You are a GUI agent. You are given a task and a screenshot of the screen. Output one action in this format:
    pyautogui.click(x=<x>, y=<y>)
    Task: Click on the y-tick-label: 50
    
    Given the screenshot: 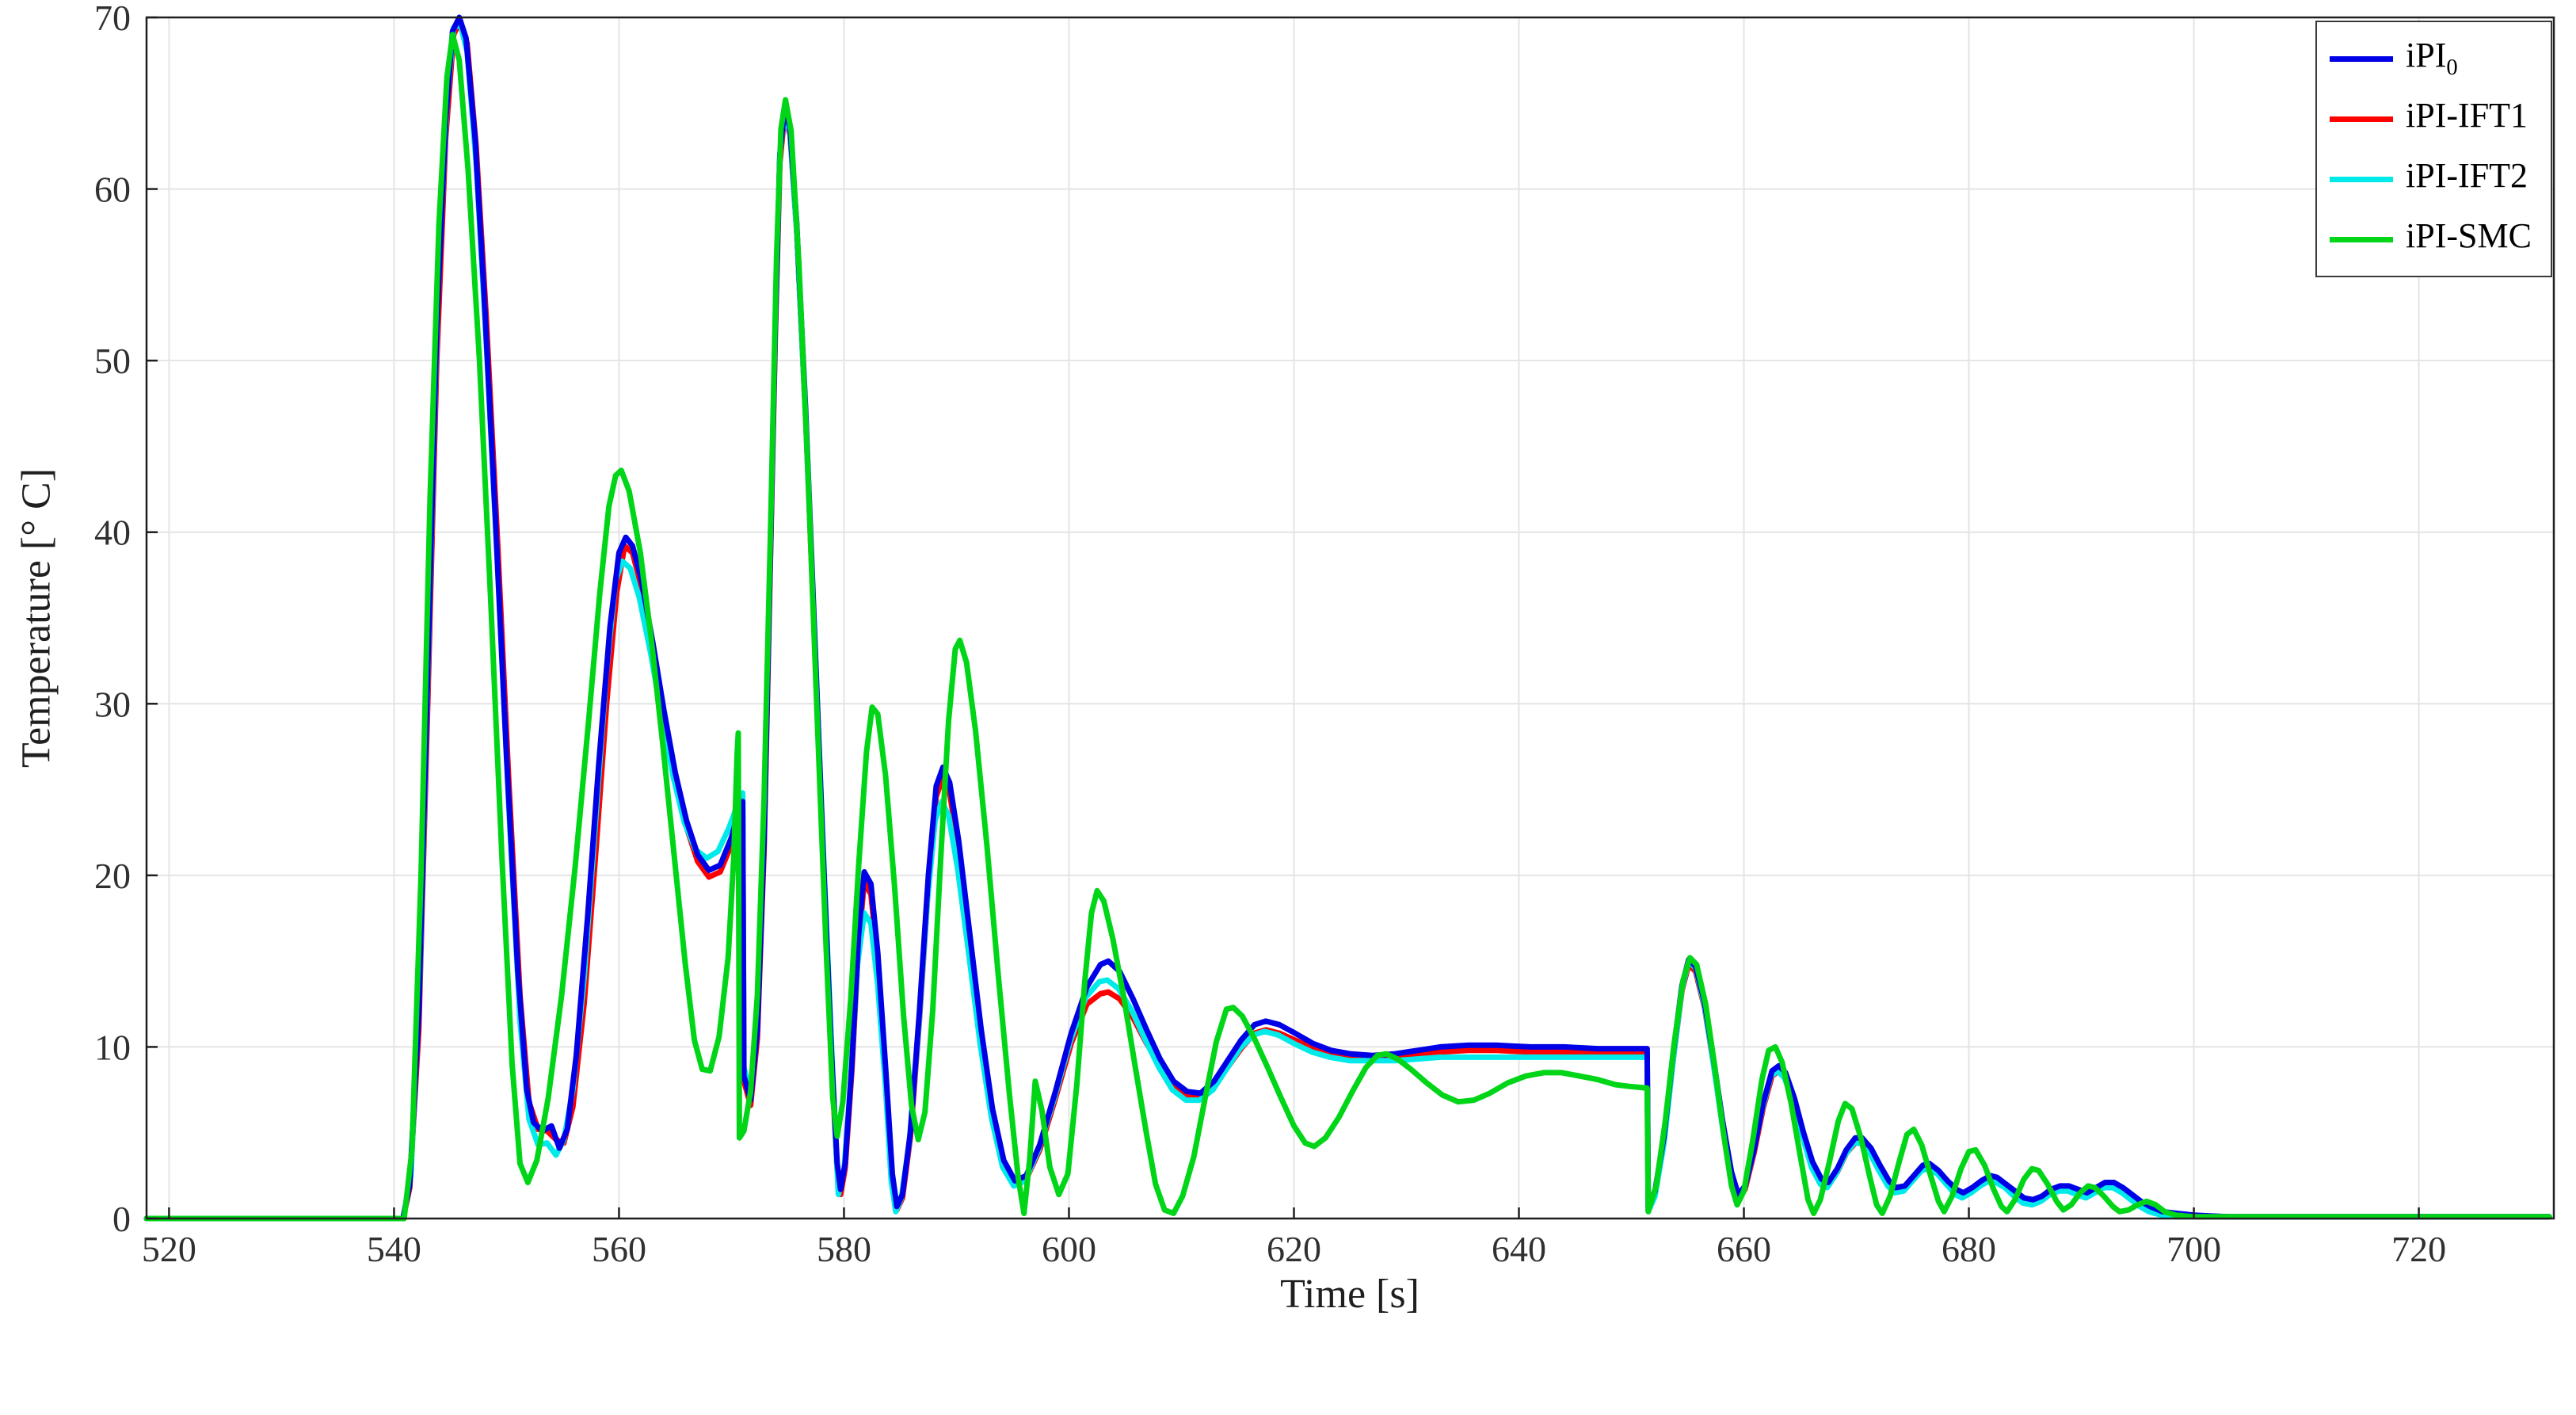 What is the action you would take?
    pyautogui.click(x=112, y=361)
    